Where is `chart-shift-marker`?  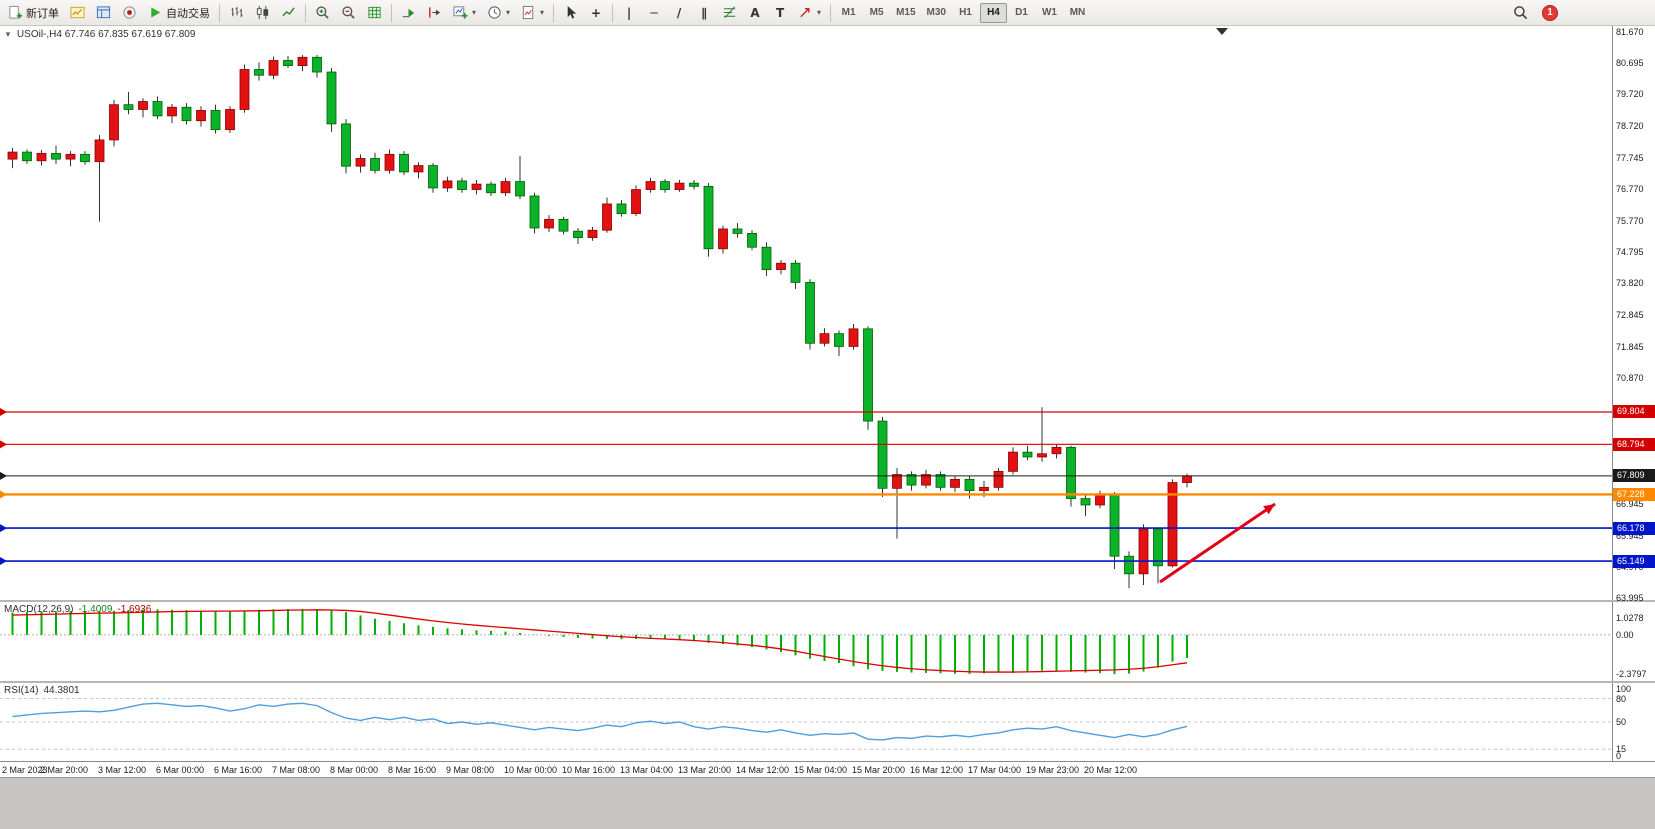
chart-shift-marker is located at coordinates (1222, 31).